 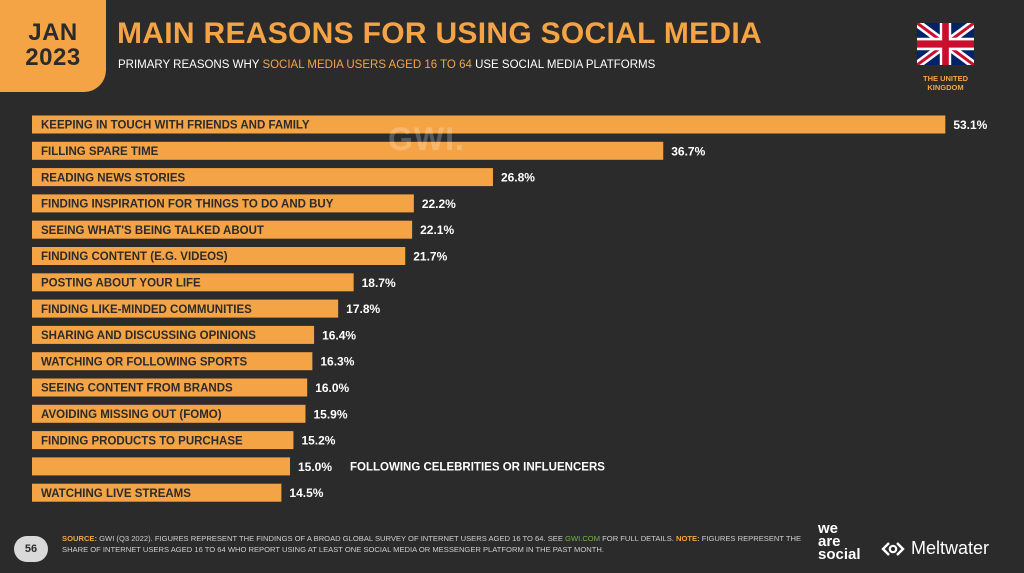 I want to click on bar-value-label: 15.0%, so click(x=315, y=467).